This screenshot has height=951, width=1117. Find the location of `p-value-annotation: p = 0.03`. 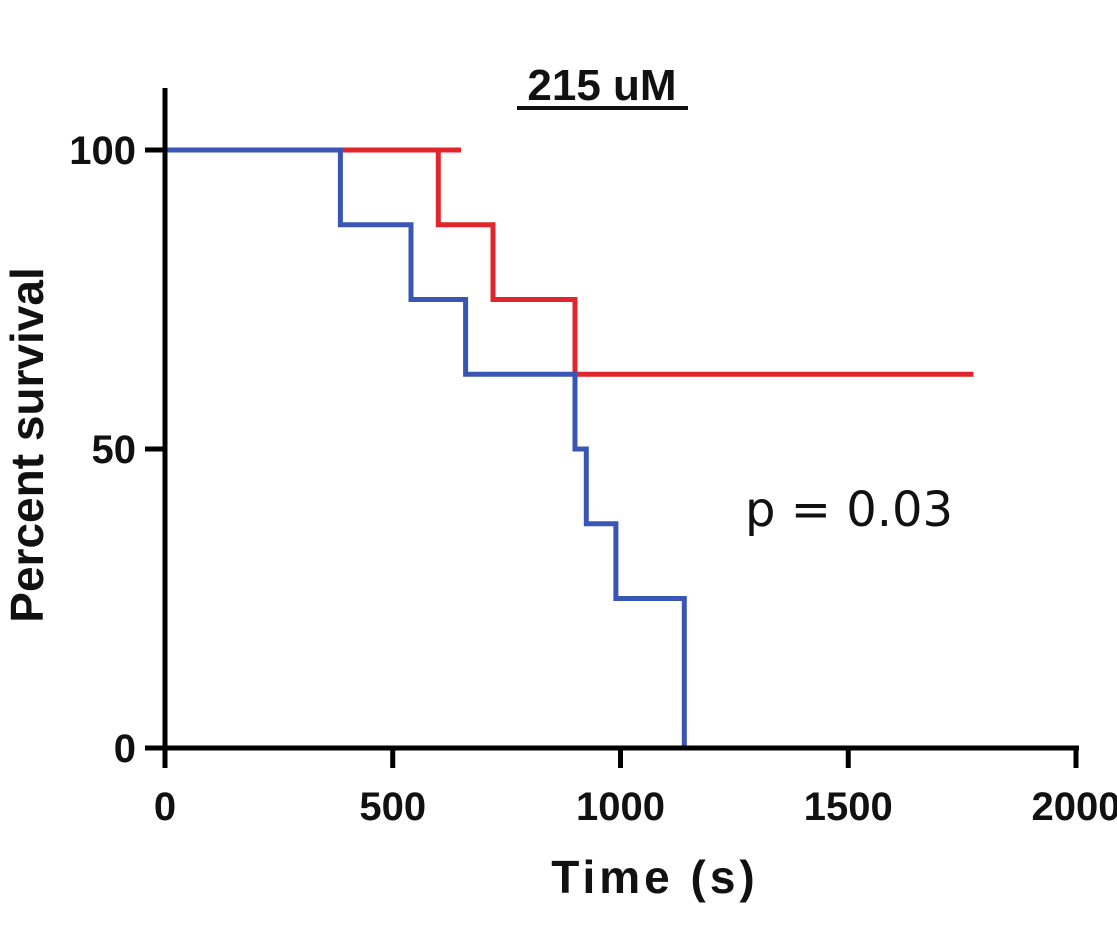

p-value-annotation: p = 0.03 is located at coordinates (849, 510).